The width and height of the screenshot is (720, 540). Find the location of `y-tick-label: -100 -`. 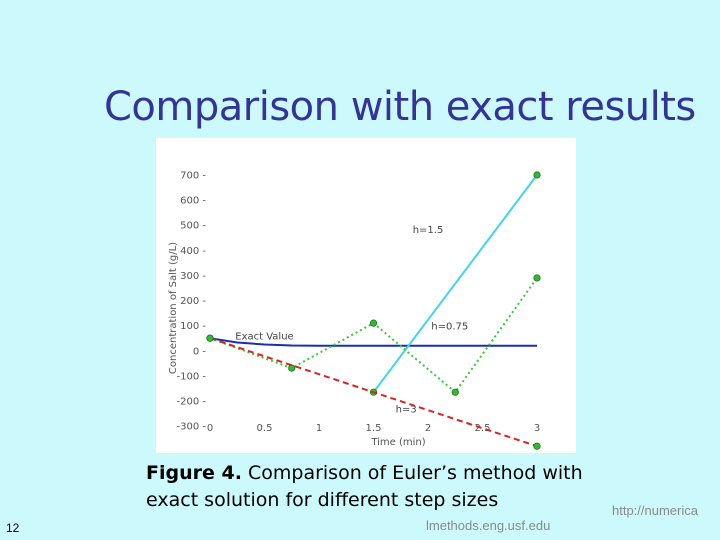

y-tick-label: -100 - is located at coordinates (192, 376).